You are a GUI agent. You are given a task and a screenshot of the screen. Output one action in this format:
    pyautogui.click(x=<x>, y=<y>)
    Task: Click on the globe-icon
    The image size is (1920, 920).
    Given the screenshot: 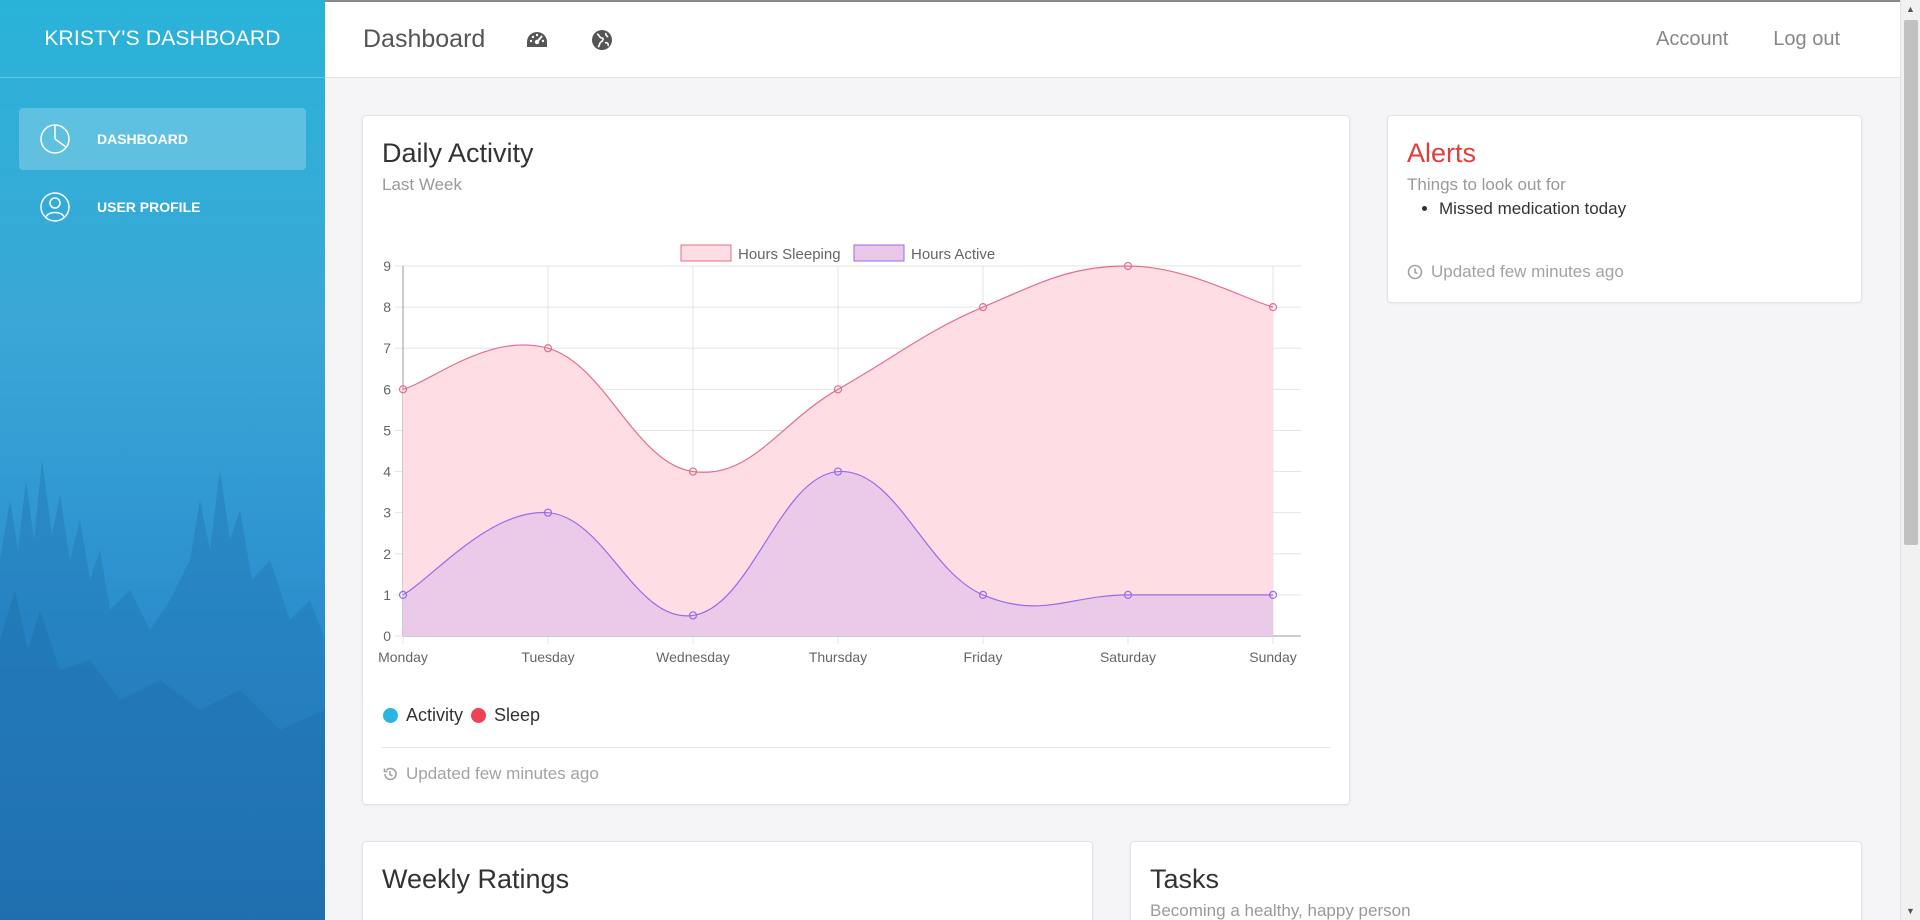 What is the action you would take?
    pyautogui.click(x=602, y=40)
    